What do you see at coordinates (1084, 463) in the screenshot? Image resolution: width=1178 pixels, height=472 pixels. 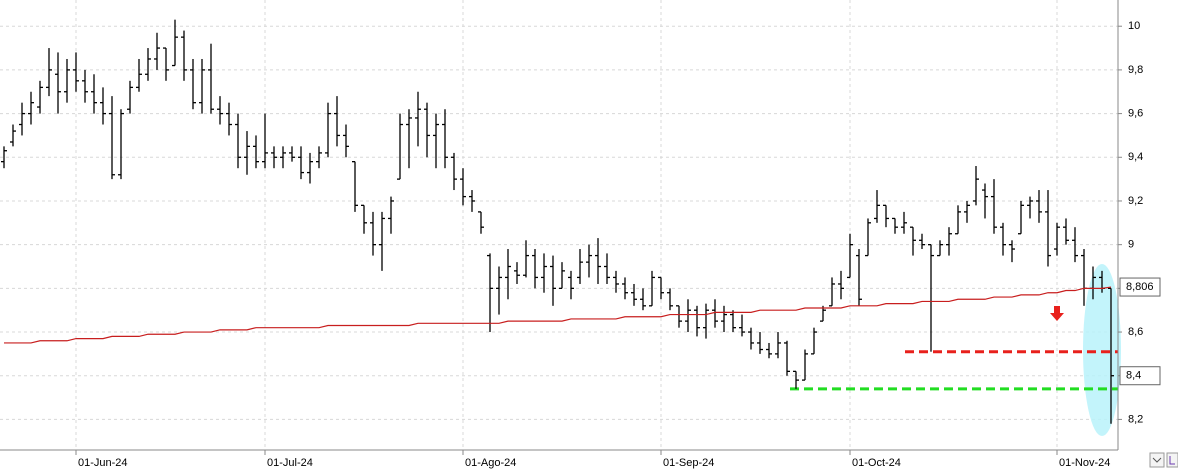 I see `x-tick-label: 01-Nov-24` at bounding box center [1084, 463].